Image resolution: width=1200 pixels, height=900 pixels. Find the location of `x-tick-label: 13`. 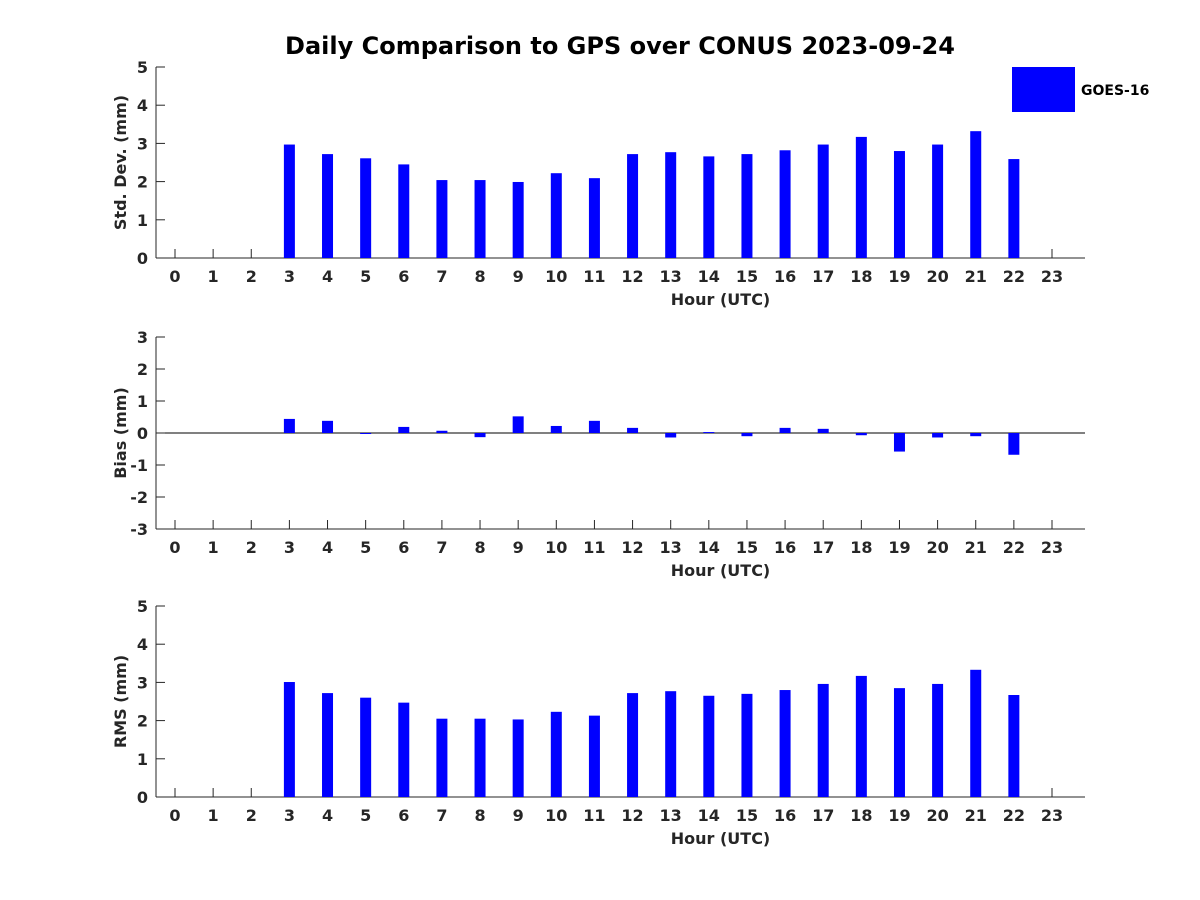

x-tick-label: 13 is located at coordinates (671, 815).